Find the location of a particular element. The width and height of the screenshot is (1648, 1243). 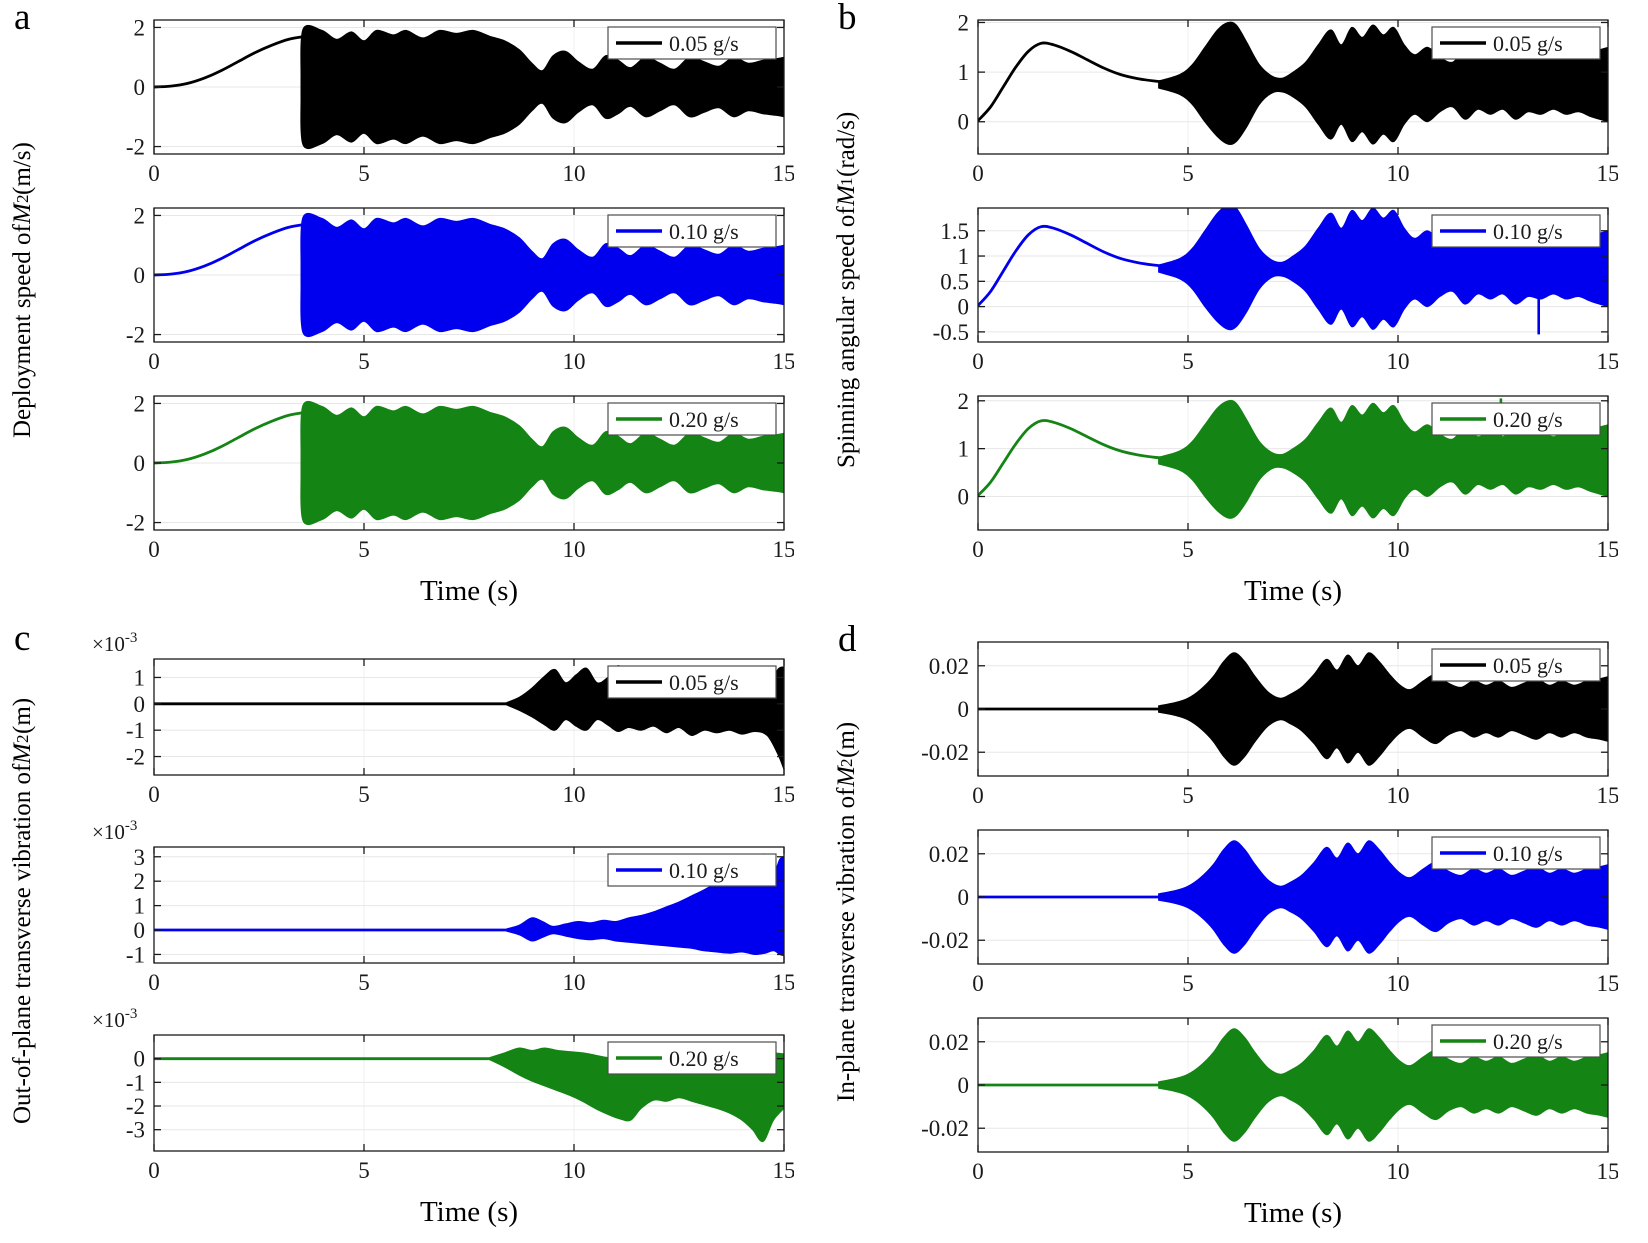

legend-c1: 0.05 g/s is located at coordinates (692, 682).